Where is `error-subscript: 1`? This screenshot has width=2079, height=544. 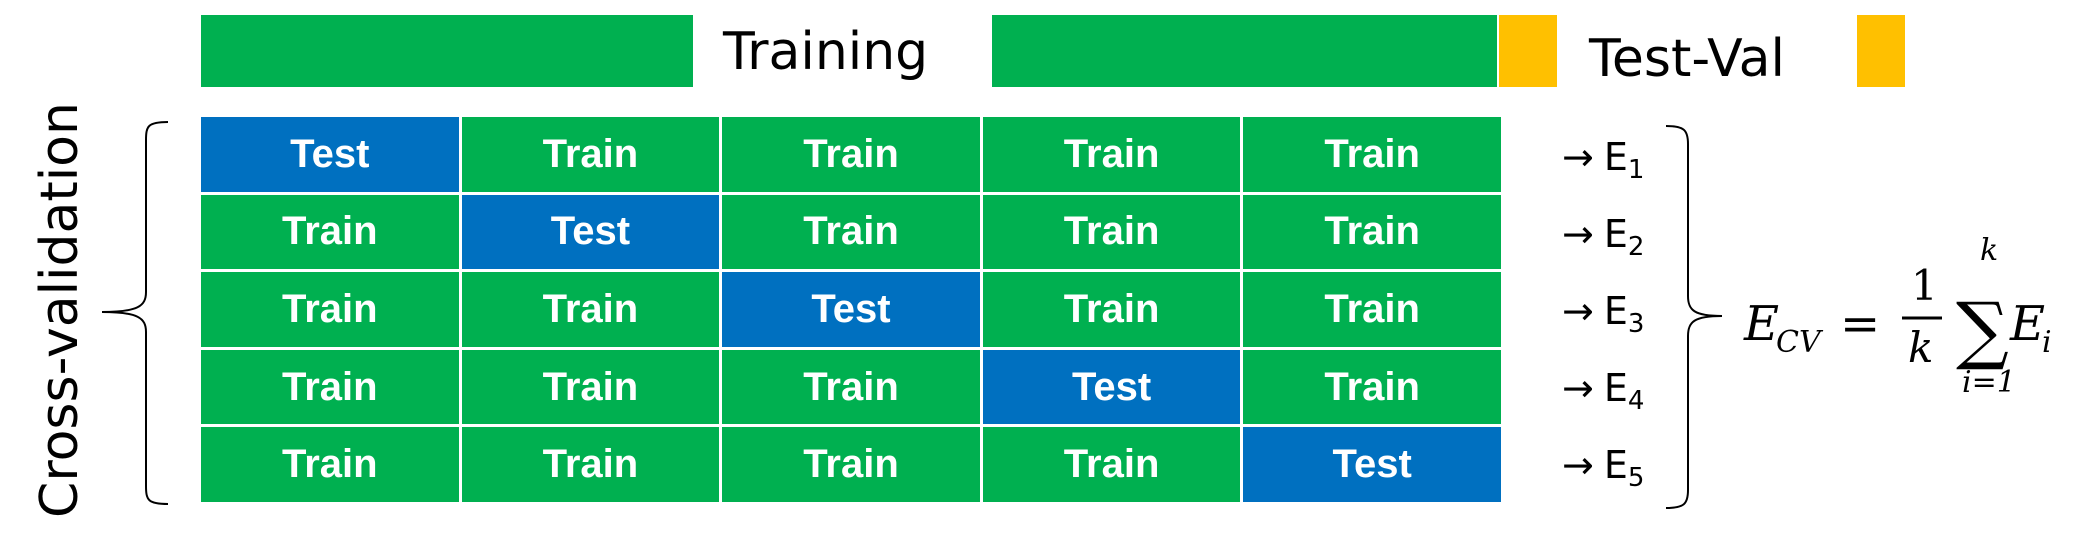
error-subscript: 1 is located at coordinates (1636, 170).